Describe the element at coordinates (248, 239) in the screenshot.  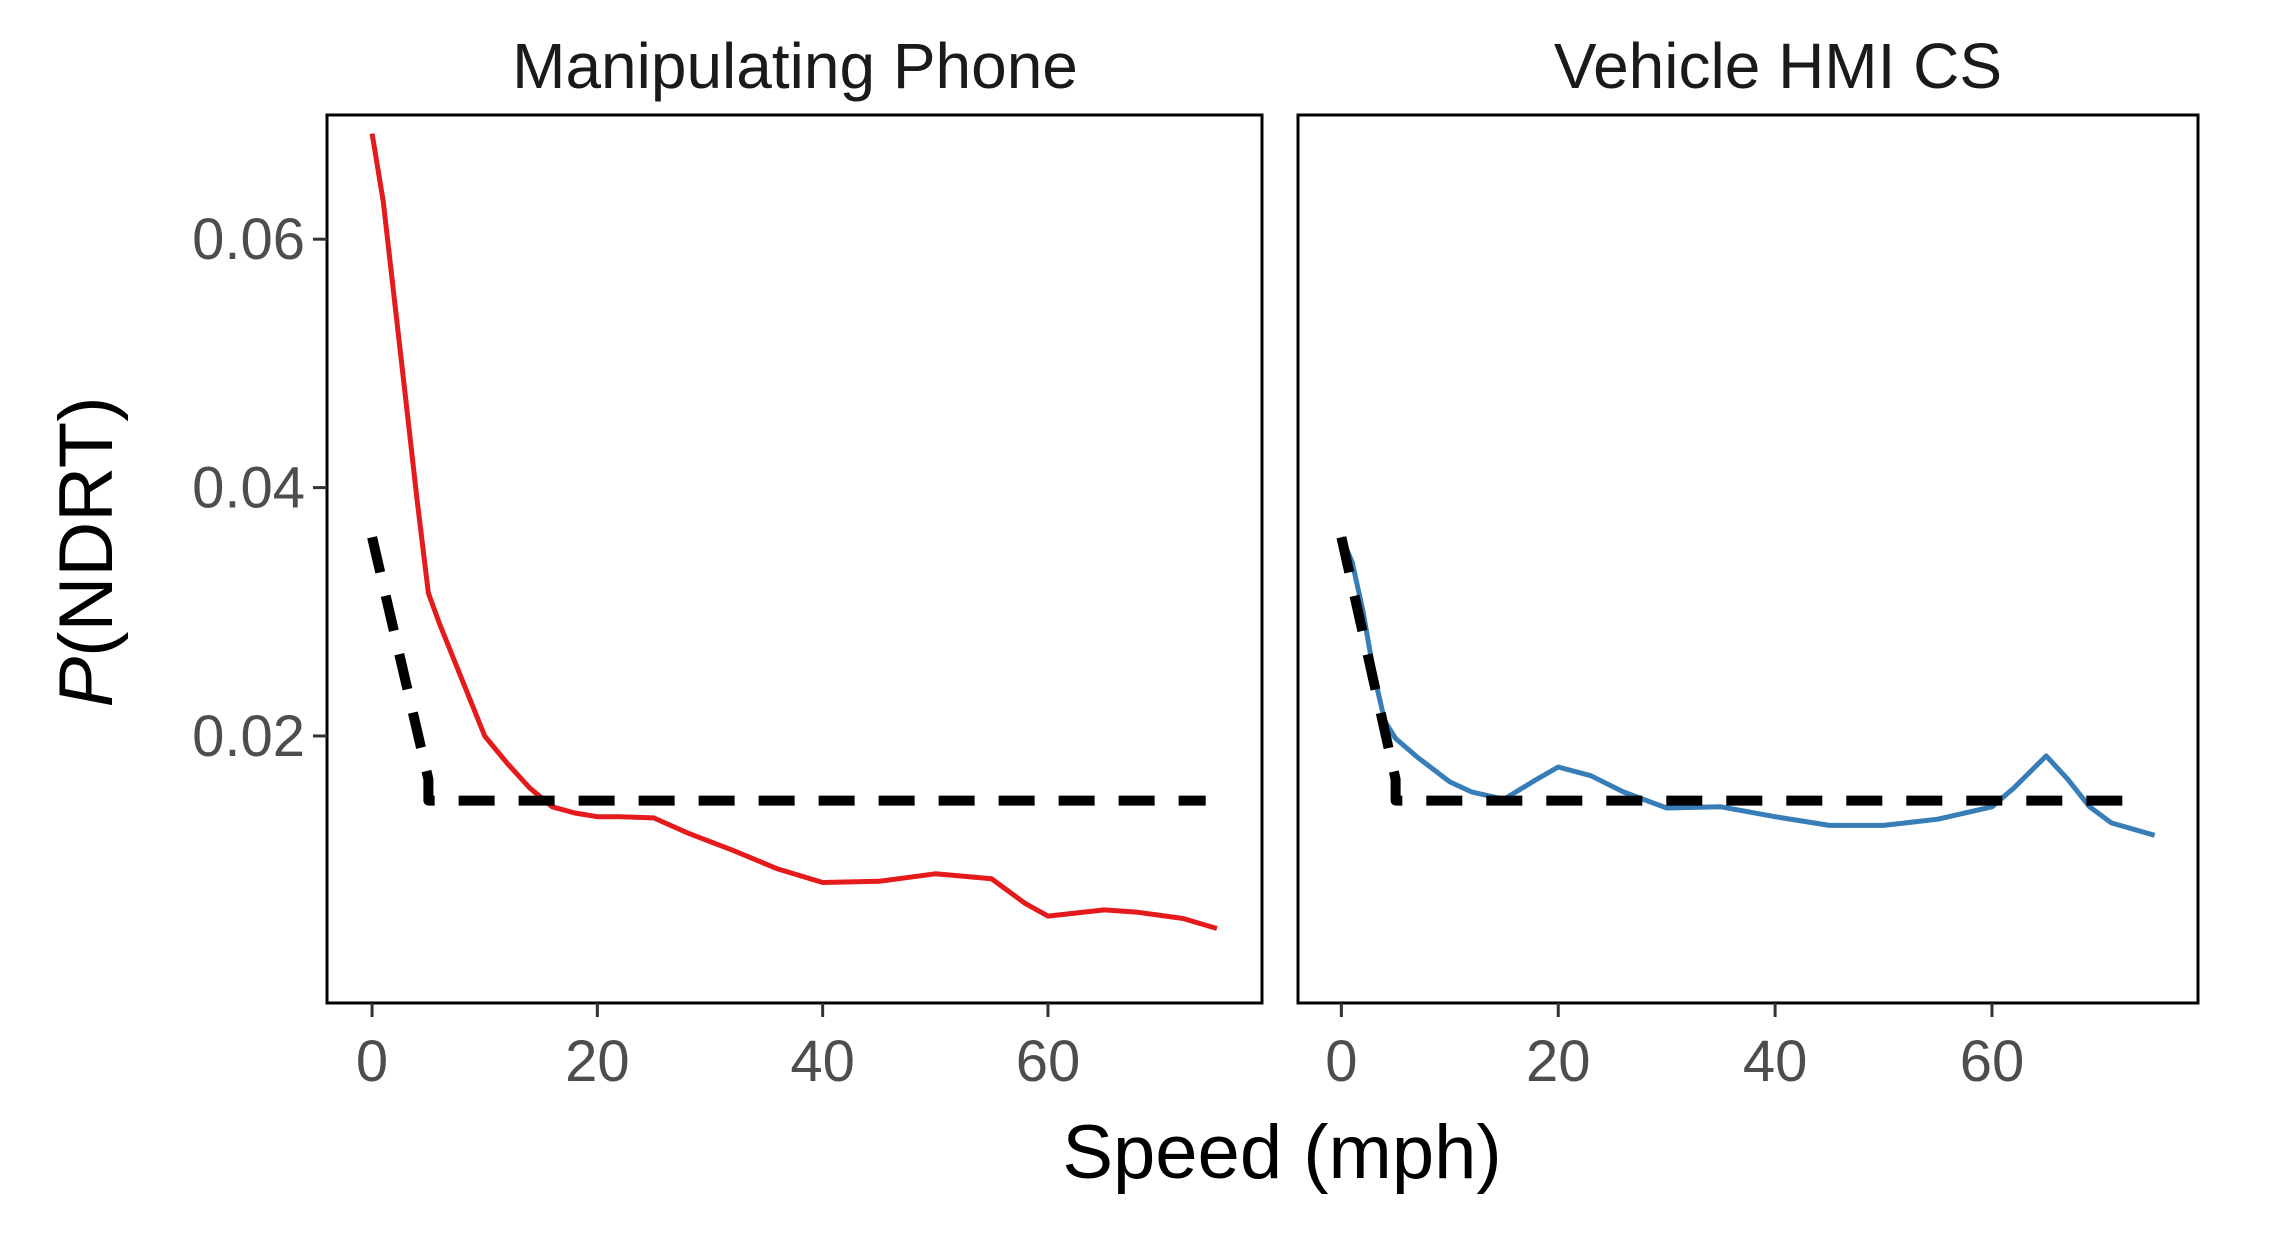
I see `y-tick-label: 0.06` at that location.